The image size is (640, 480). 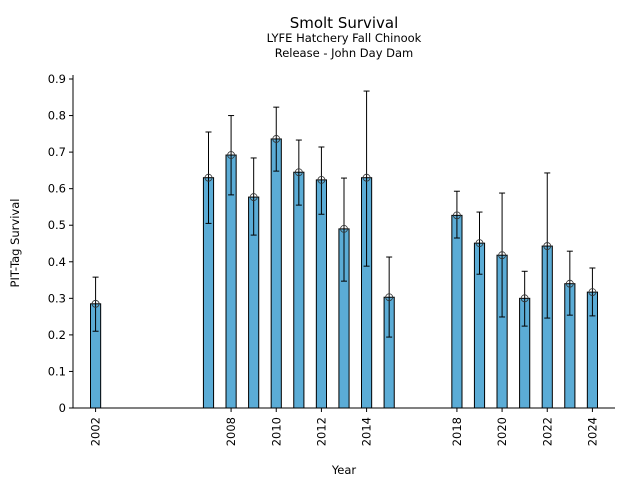 What do you see at coordinates (524, 298) in the screenshot?
I see `point-marker-2021` at bounding box center [524, 298].